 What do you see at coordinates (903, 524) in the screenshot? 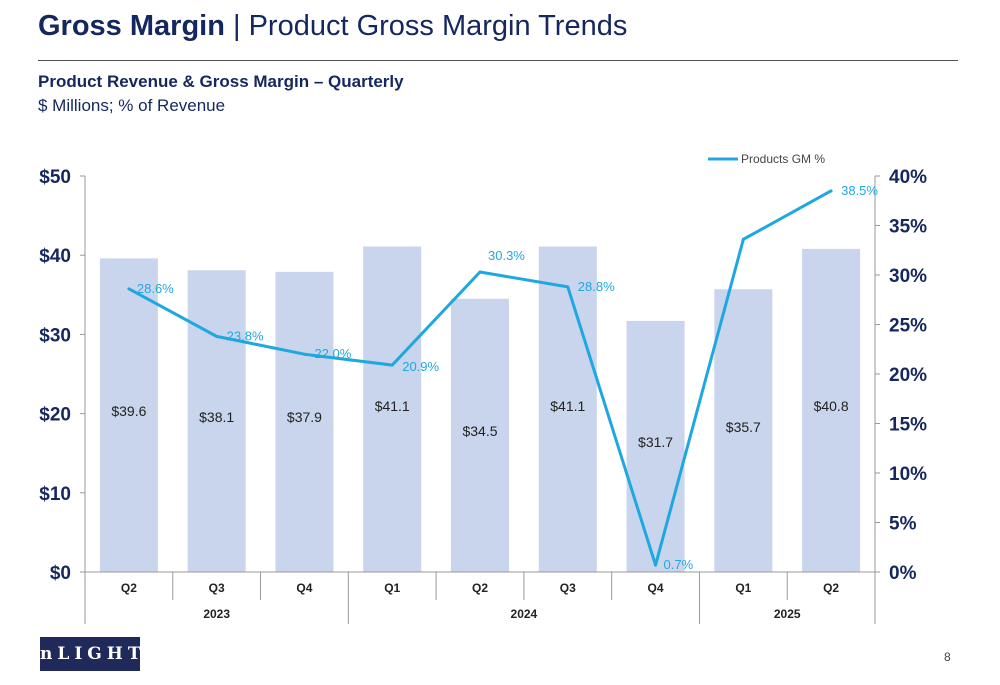
I see `right-tick-label: 5%` at bounding box center [903, 524].